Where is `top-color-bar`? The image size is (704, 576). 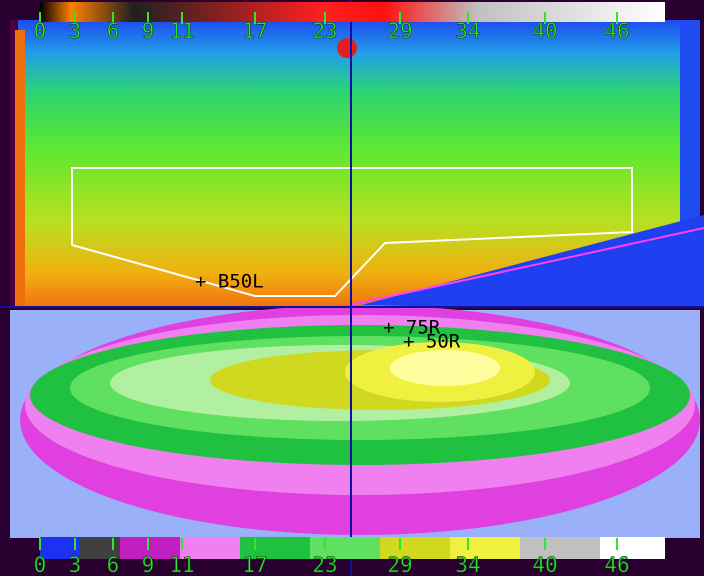
top-color-bar is located at coordinates (352, 12).